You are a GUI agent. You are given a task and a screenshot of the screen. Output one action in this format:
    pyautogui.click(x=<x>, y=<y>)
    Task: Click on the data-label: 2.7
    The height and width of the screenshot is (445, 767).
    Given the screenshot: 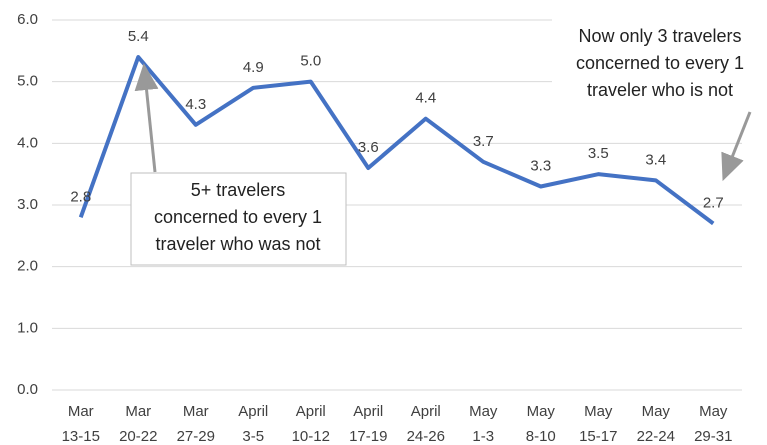 What is the action you would take?
    pyautogui.click(x=713, y=202)
    